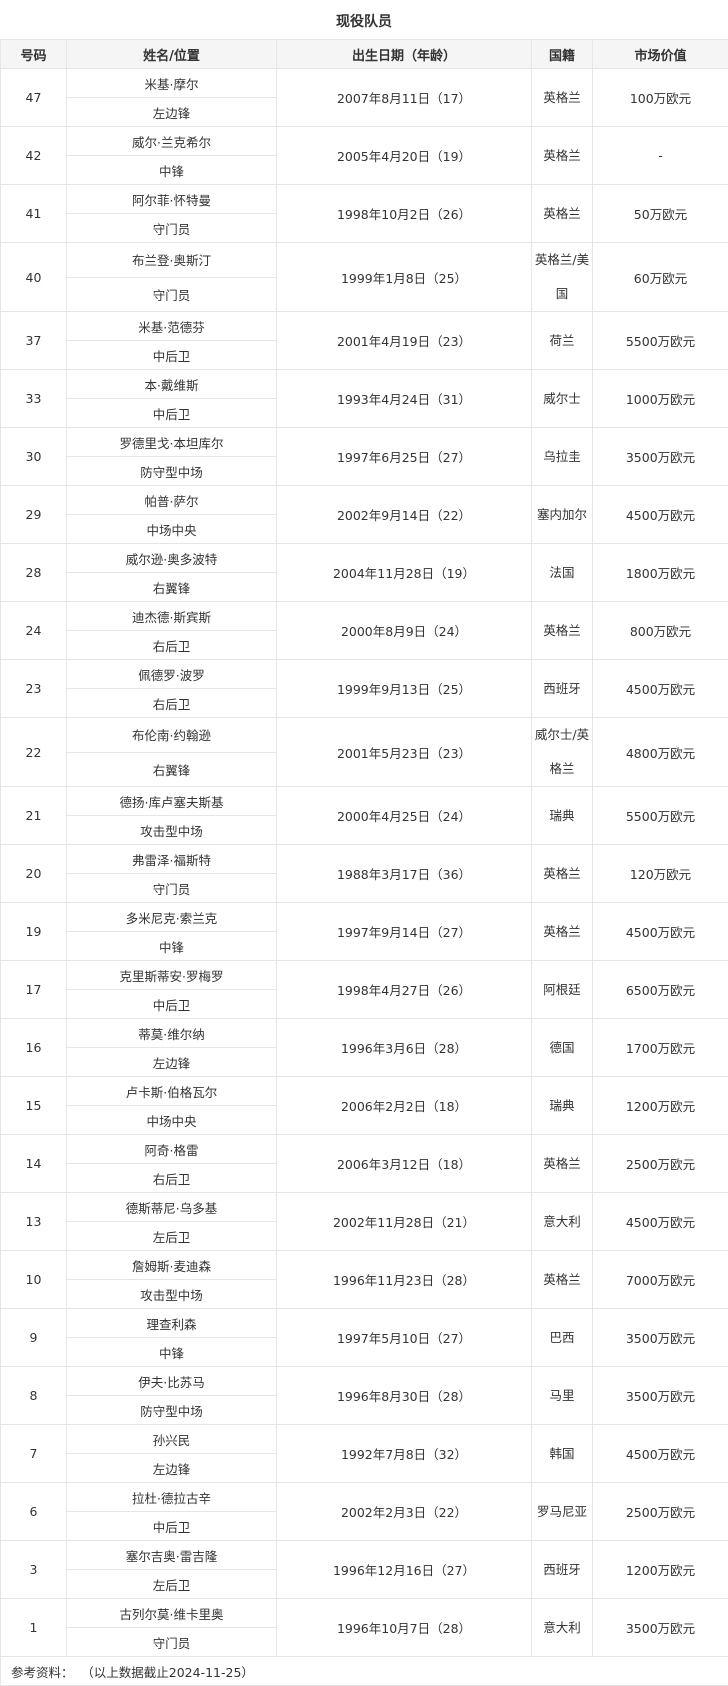 This screenshot has width=728, height=1686. Describe the element at coordinates (34, 277) in the screenshot. I see `player-number: 40` at that location.